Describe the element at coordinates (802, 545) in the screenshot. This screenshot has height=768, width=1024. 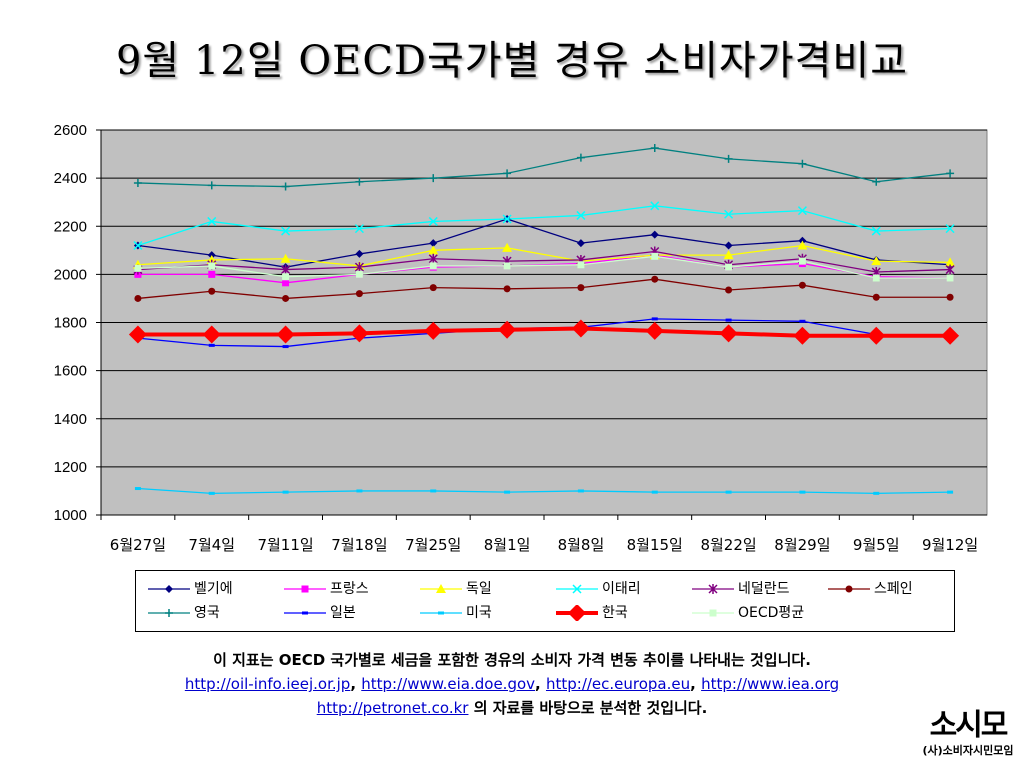
I see `x-tick-label: 8월29일` at that location.